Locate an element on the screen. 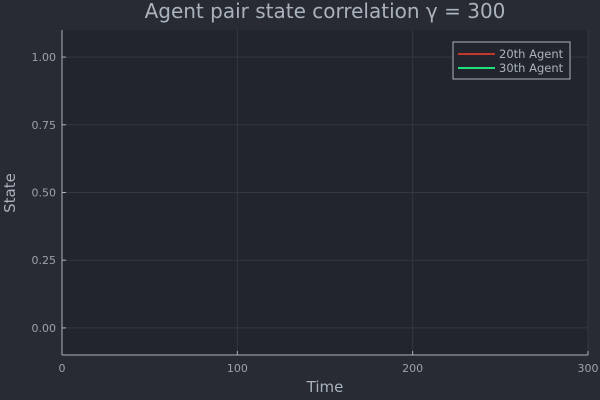  x-tick-label: 300 is located at coordinates (588, 368).